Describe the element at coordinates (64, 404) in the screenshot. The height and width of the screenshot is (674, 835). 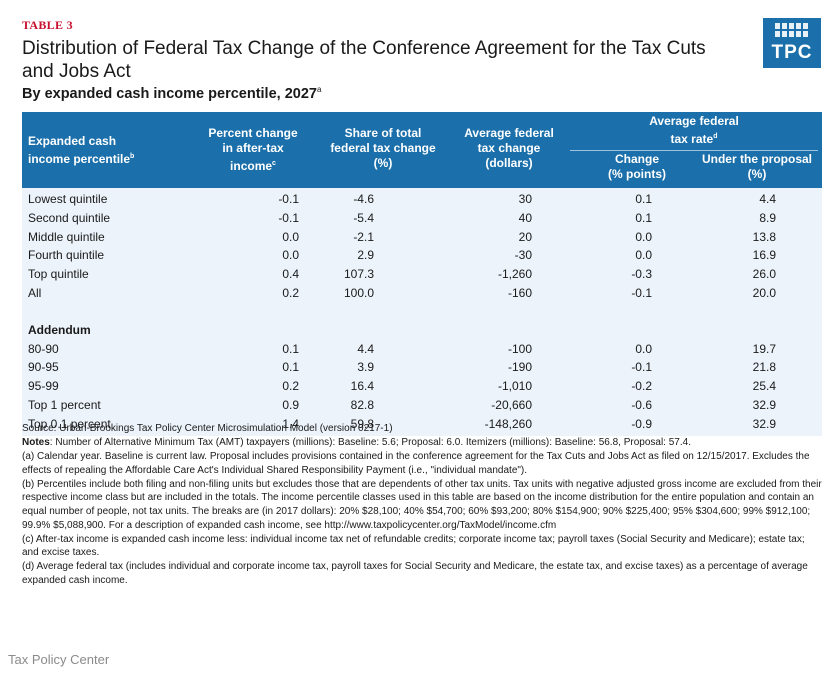
I see `row-label: Top 1 percent` at that location.